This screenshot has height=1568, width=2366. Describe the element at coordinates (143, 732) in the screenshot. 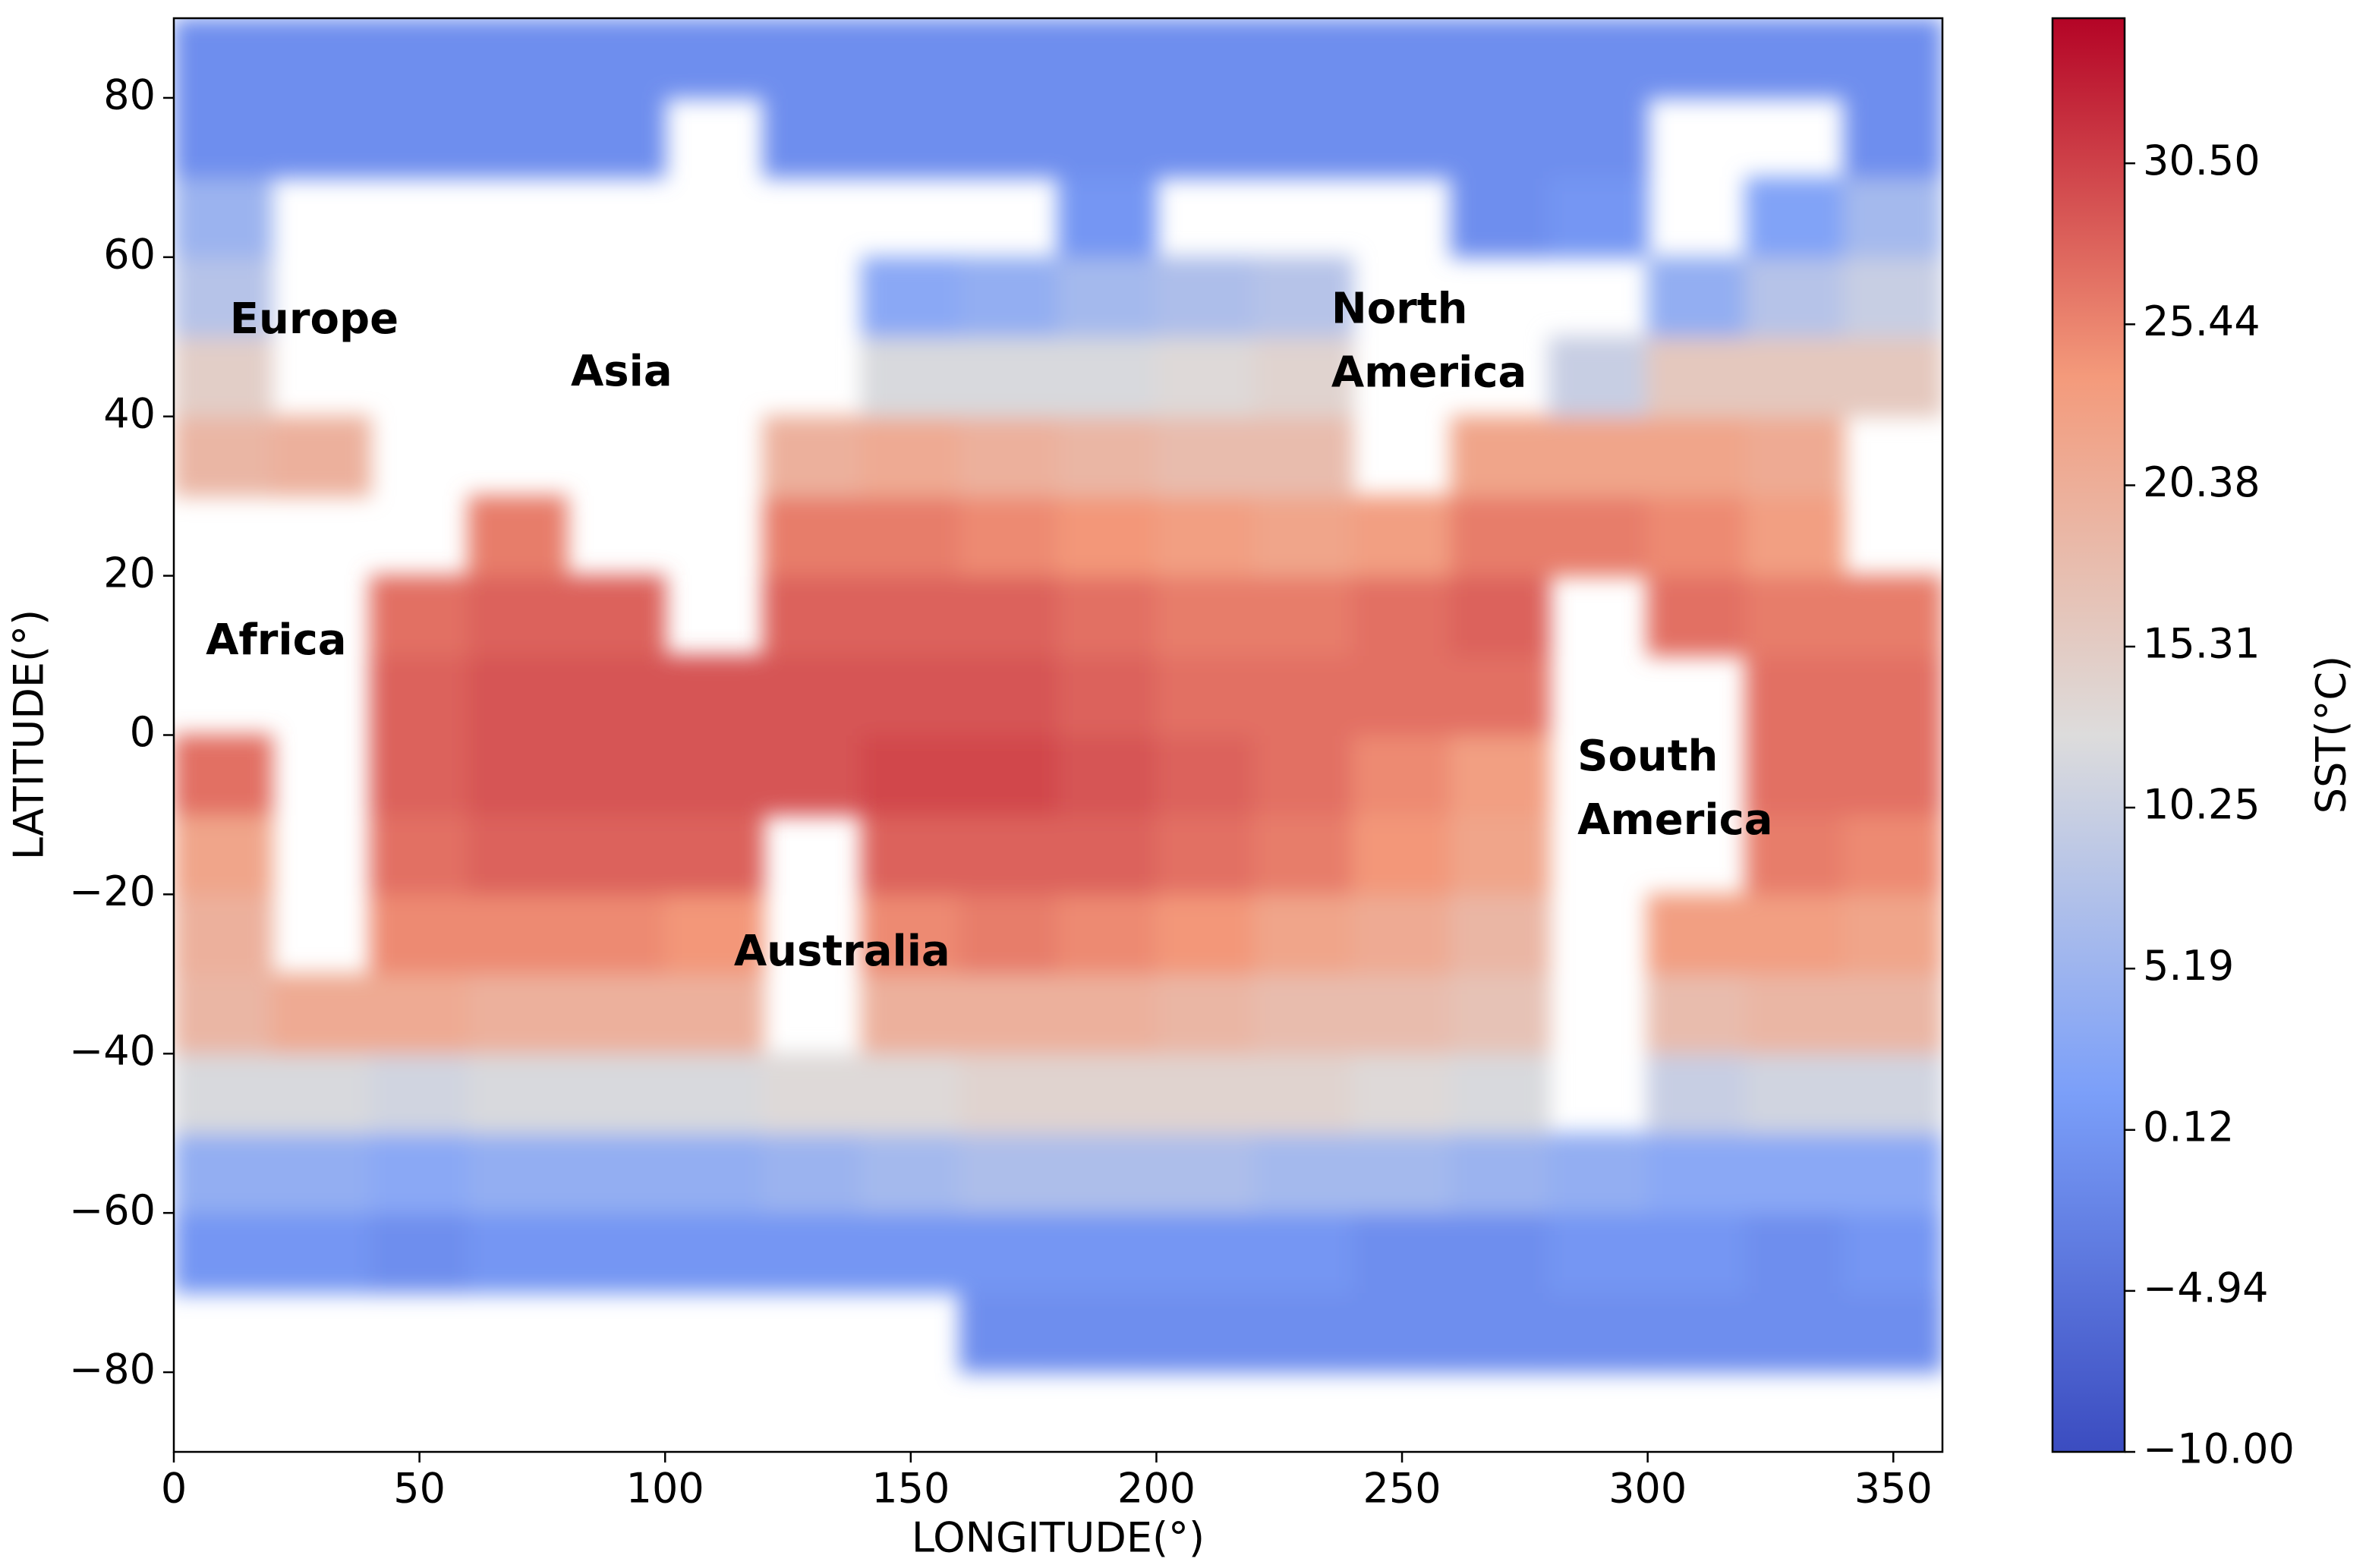

I see `y-tick-label: 0` at that location.